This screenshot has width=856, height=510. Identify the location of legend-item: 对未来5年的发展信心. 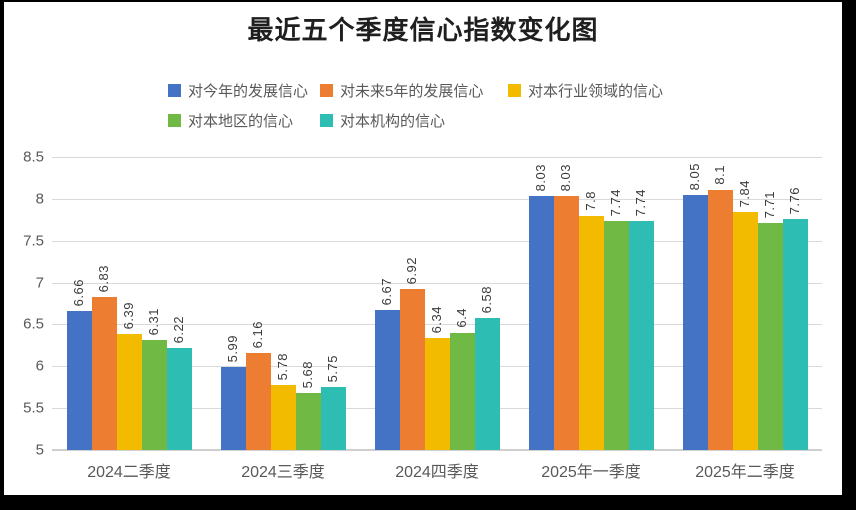
(401, 90).